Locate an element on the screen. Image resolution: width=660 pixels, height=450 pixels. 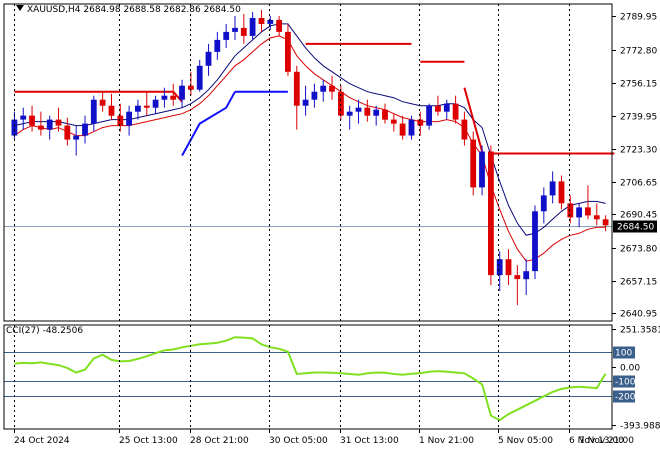
cci-tick-label: -393.9884 is located at coordinates (640, 427).